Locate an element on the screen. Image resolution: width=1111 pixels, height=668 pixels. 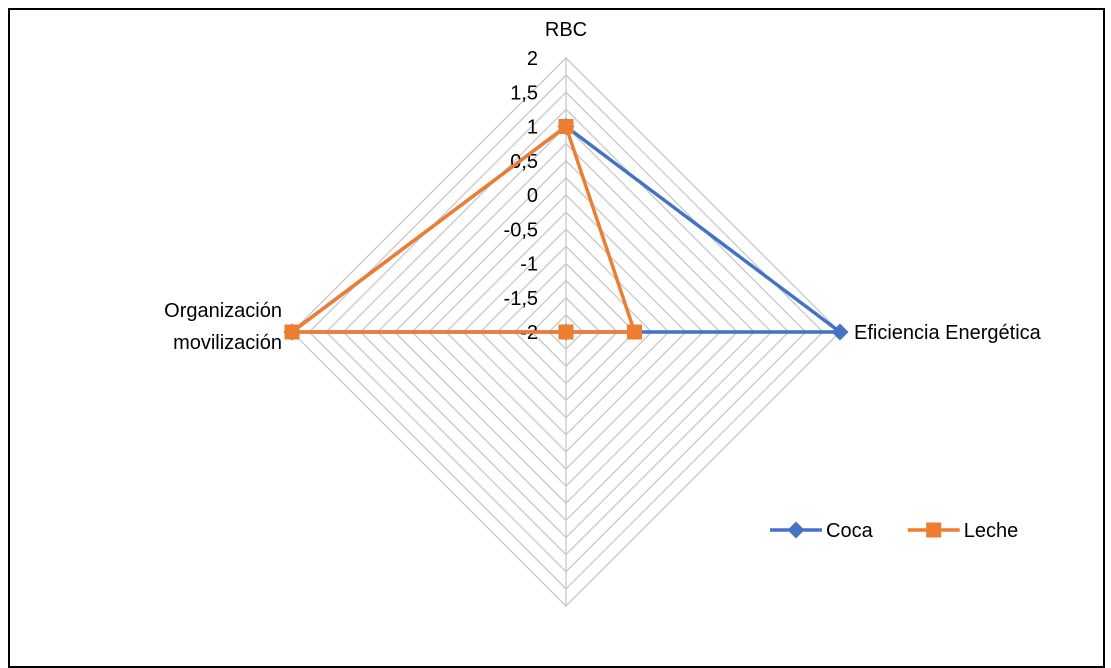
tick-label: -1 is located at coordinates (529, 265).